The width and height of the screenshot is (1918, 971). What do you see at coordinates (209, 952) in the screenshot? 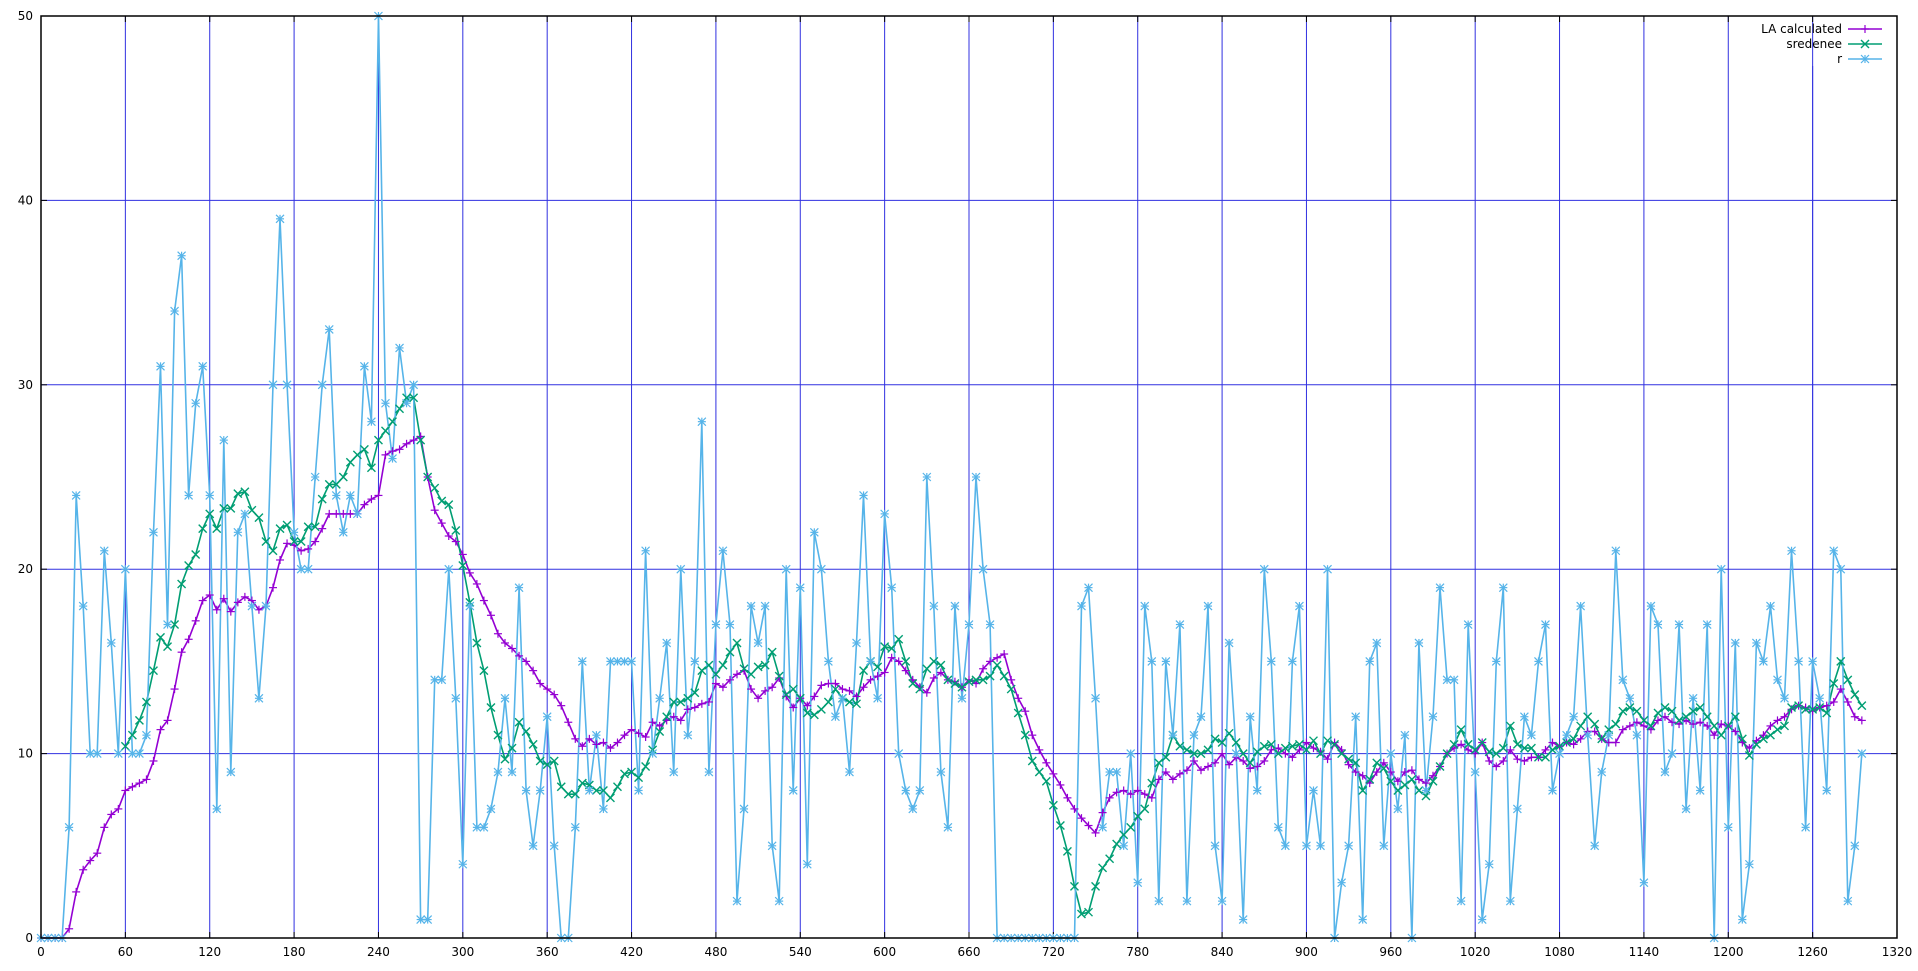
I see `x-tick-label: 120` at bounding box center [209, 952].